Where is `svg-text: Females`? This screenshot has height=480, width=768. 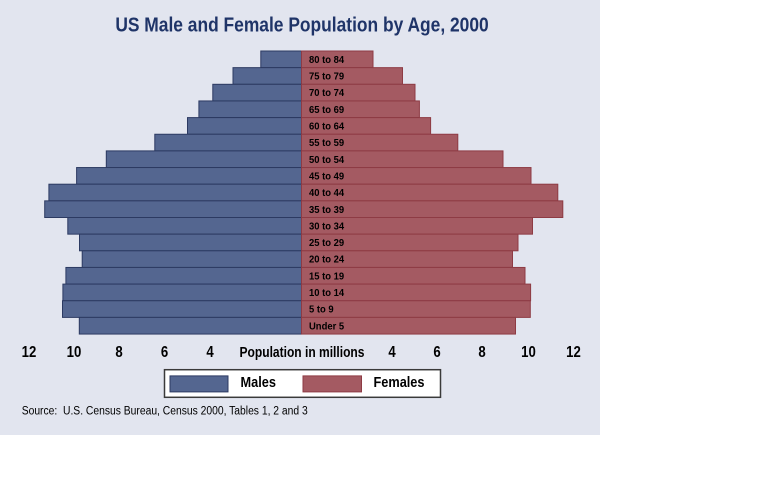 svg-text: Females is located at coordinates (399, 381).